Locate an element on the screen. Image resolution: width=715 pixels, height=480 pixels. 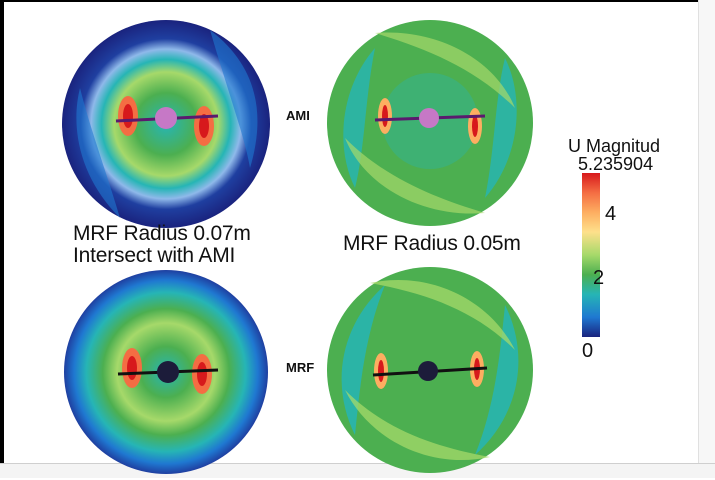
caption-right: MRF Radius 0.05m is located at coordinates (432, 243).